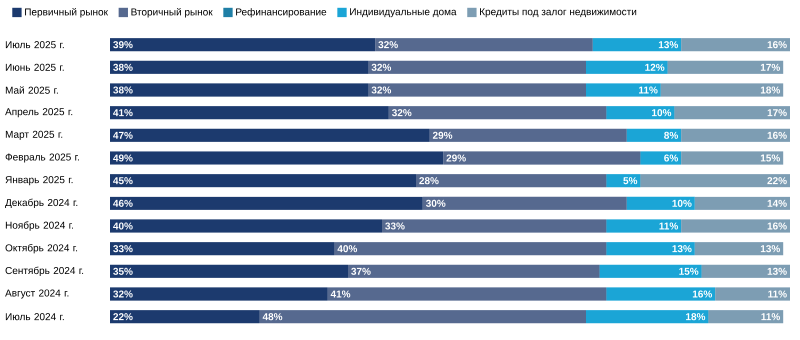  What do you see at coordinates (38, 113) in the screenshot?
I see `y-tick-label: Апрель 2025 г.` at bounding box center [38, 113].